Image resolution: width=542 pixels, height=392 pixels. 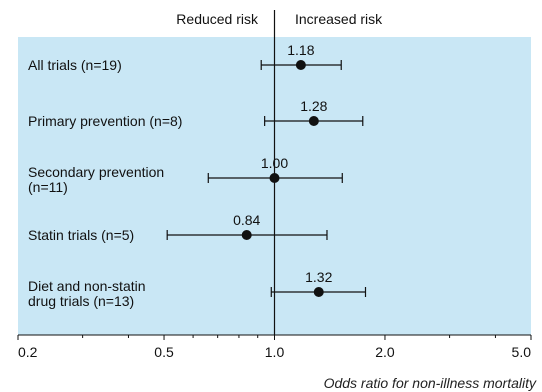 I want to click on row-label: Diet and non-statin, so click(x=87, y=286).